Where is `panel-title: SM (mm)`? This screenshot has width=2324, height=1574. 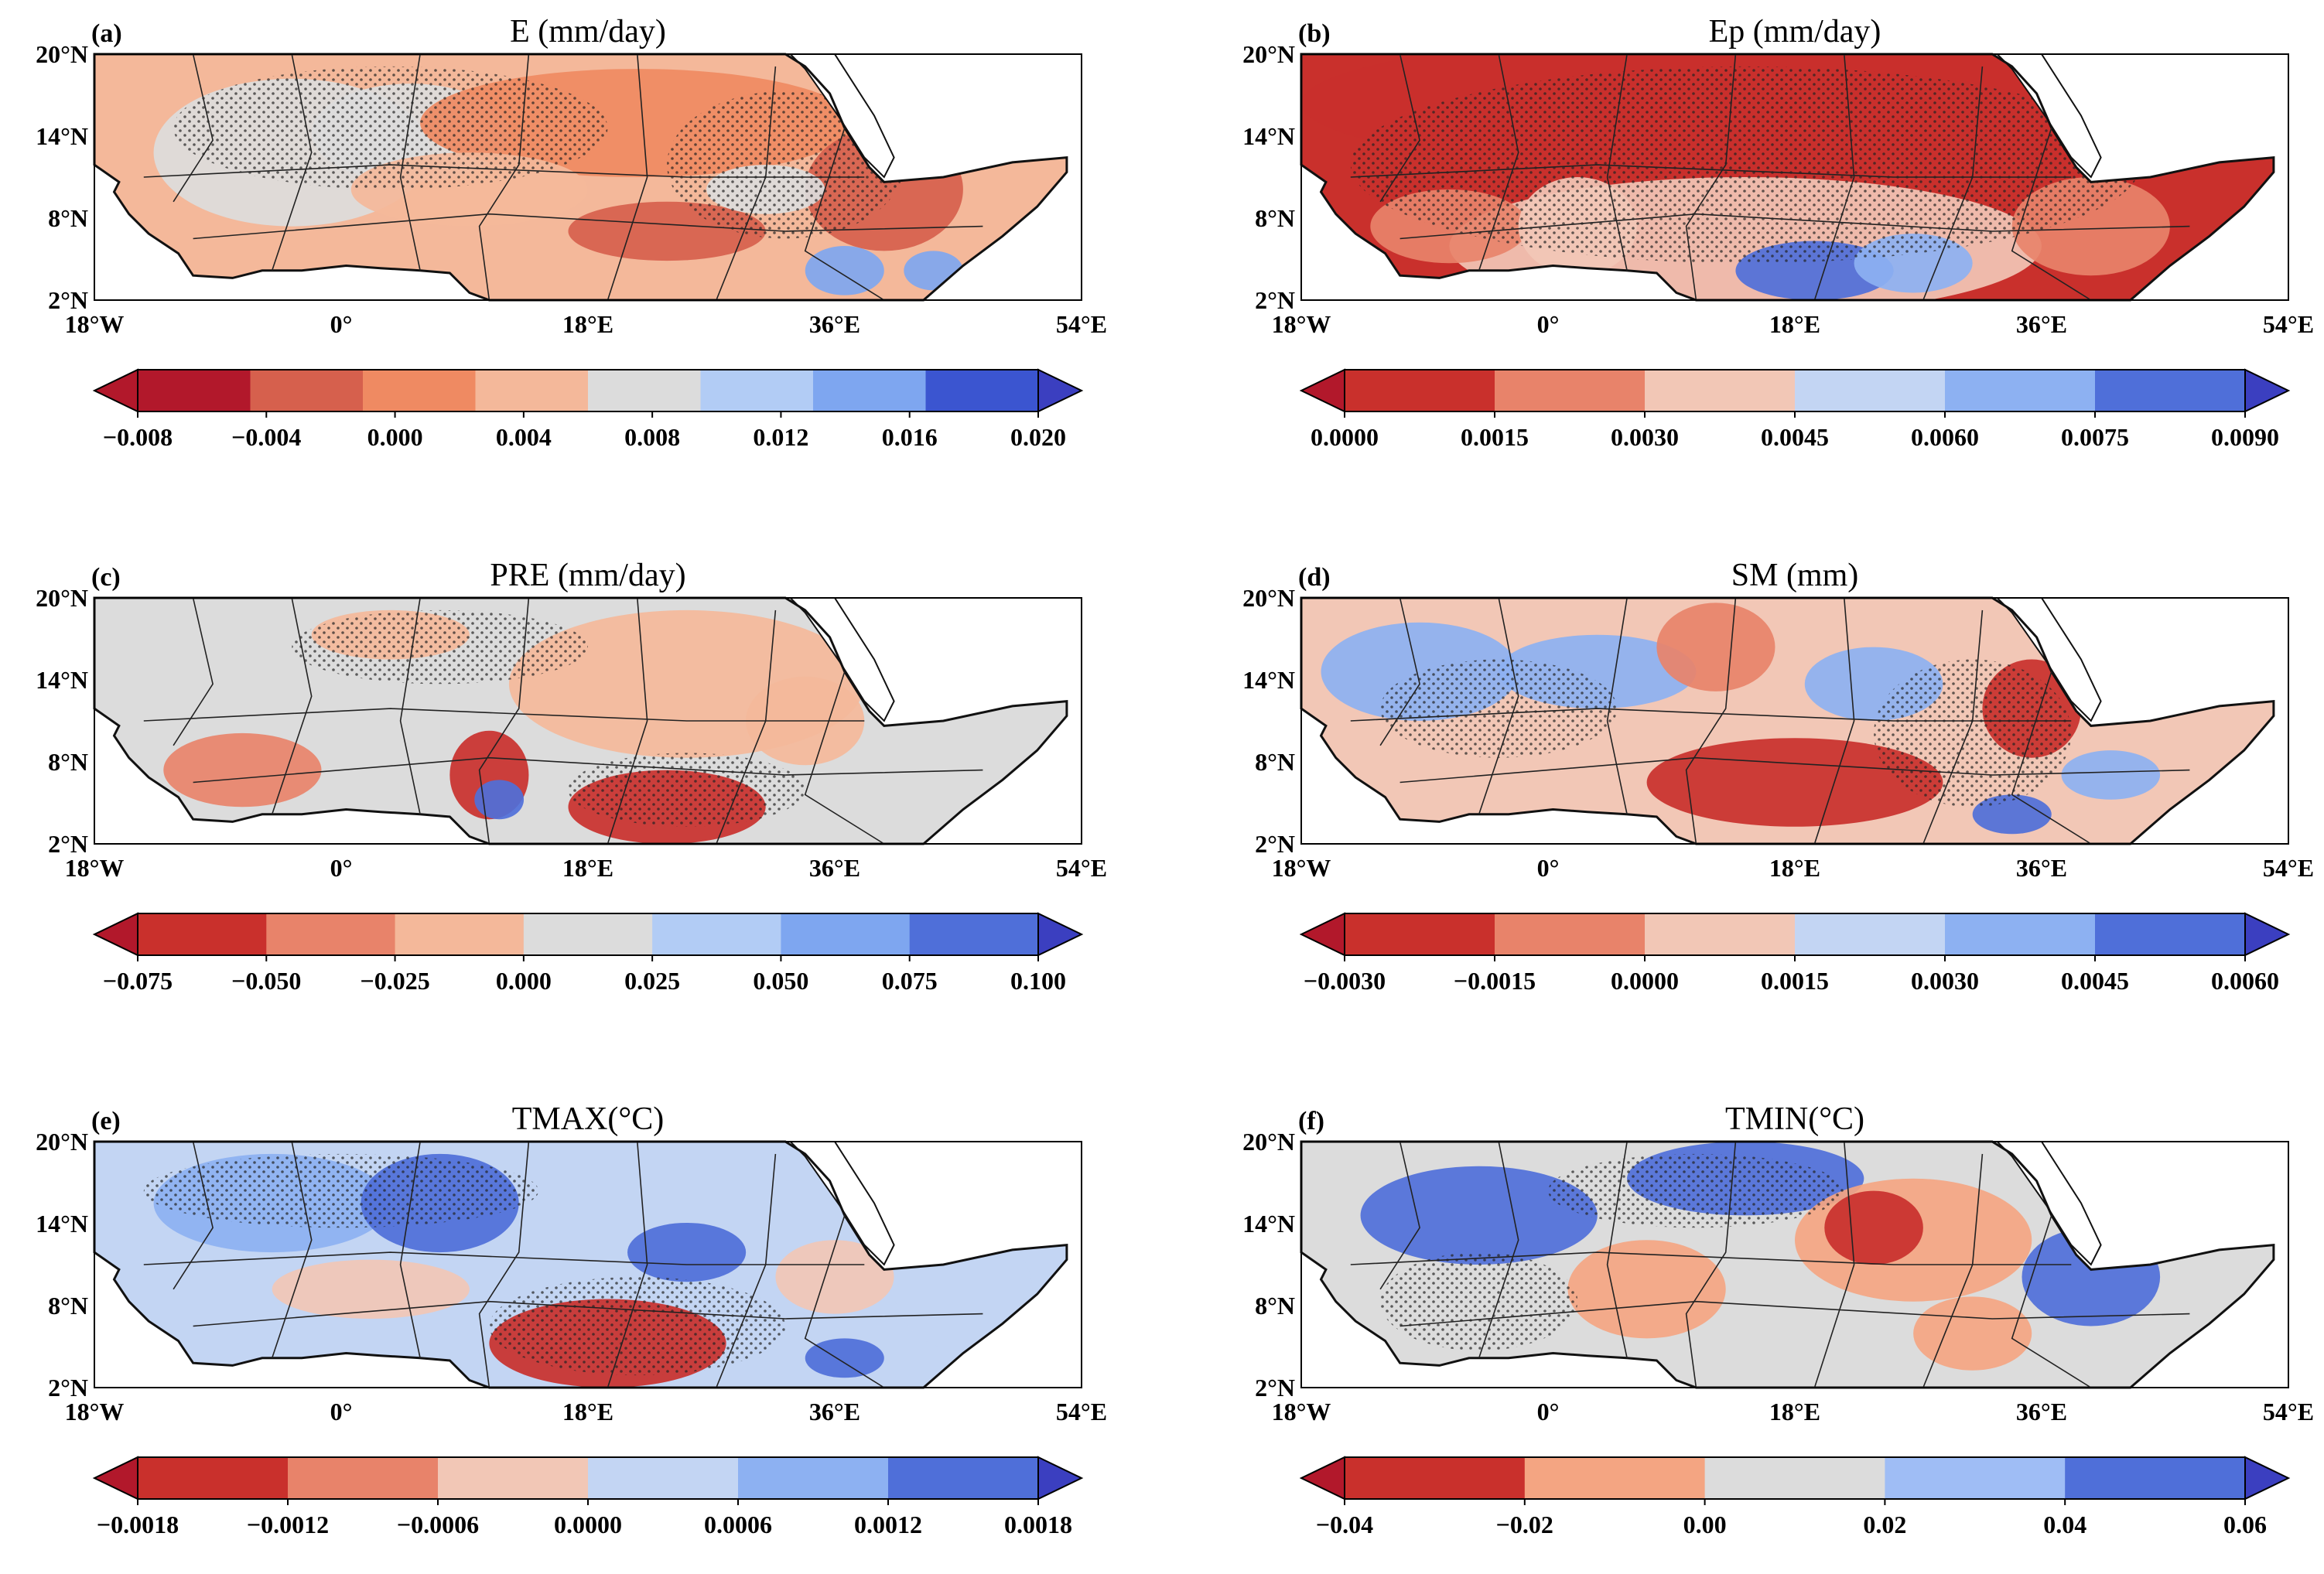
panel-title: SM (mm) is located at coordinates (1795, 575).